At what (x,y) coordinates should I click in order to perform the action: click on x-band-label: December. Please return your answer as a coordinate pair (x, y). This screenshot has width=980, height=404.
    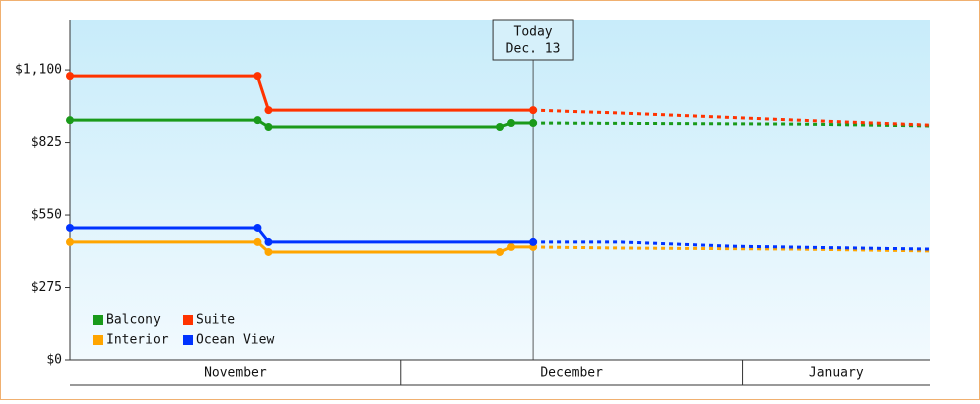
    Looking at the image, I should click on (571, 373).